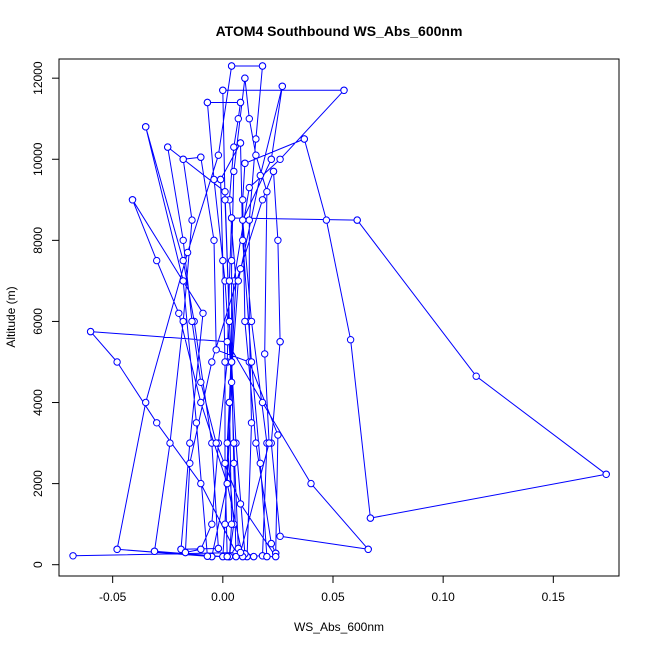 The image size is (650, 650). Describe the element at coordinates (38, 78) in the screenshot. I see `y-tick-label: 12000` at that location.